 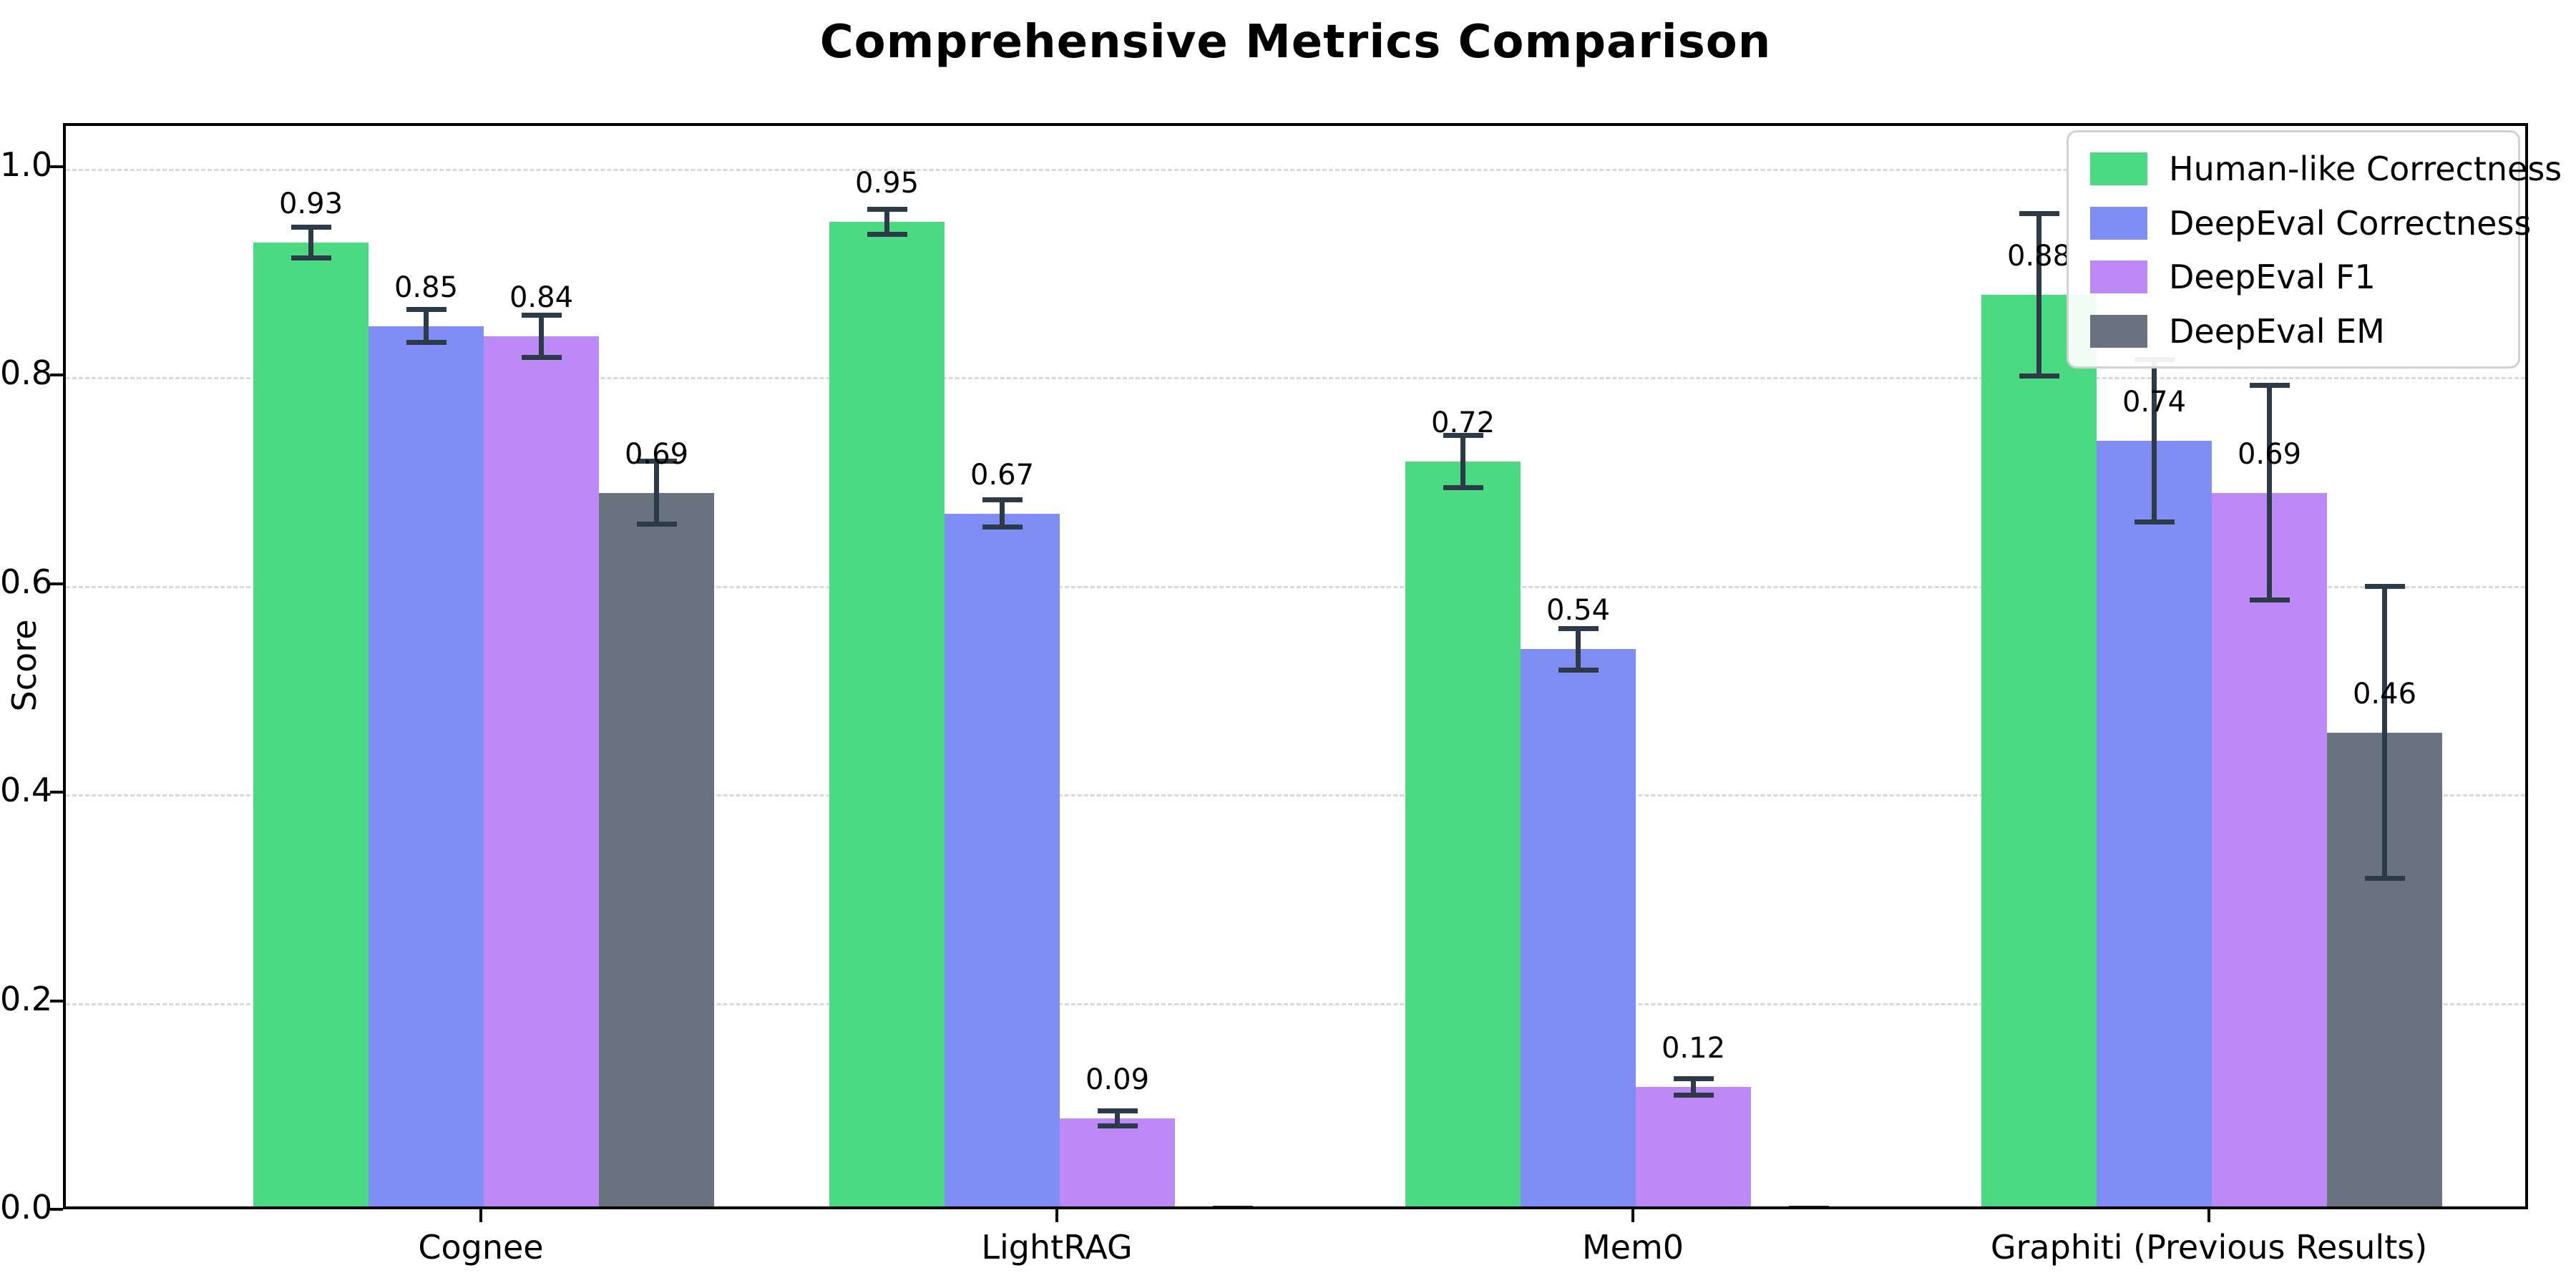 I want to click on legend-item: DeepEval F1, so click(x=2294, y=277).